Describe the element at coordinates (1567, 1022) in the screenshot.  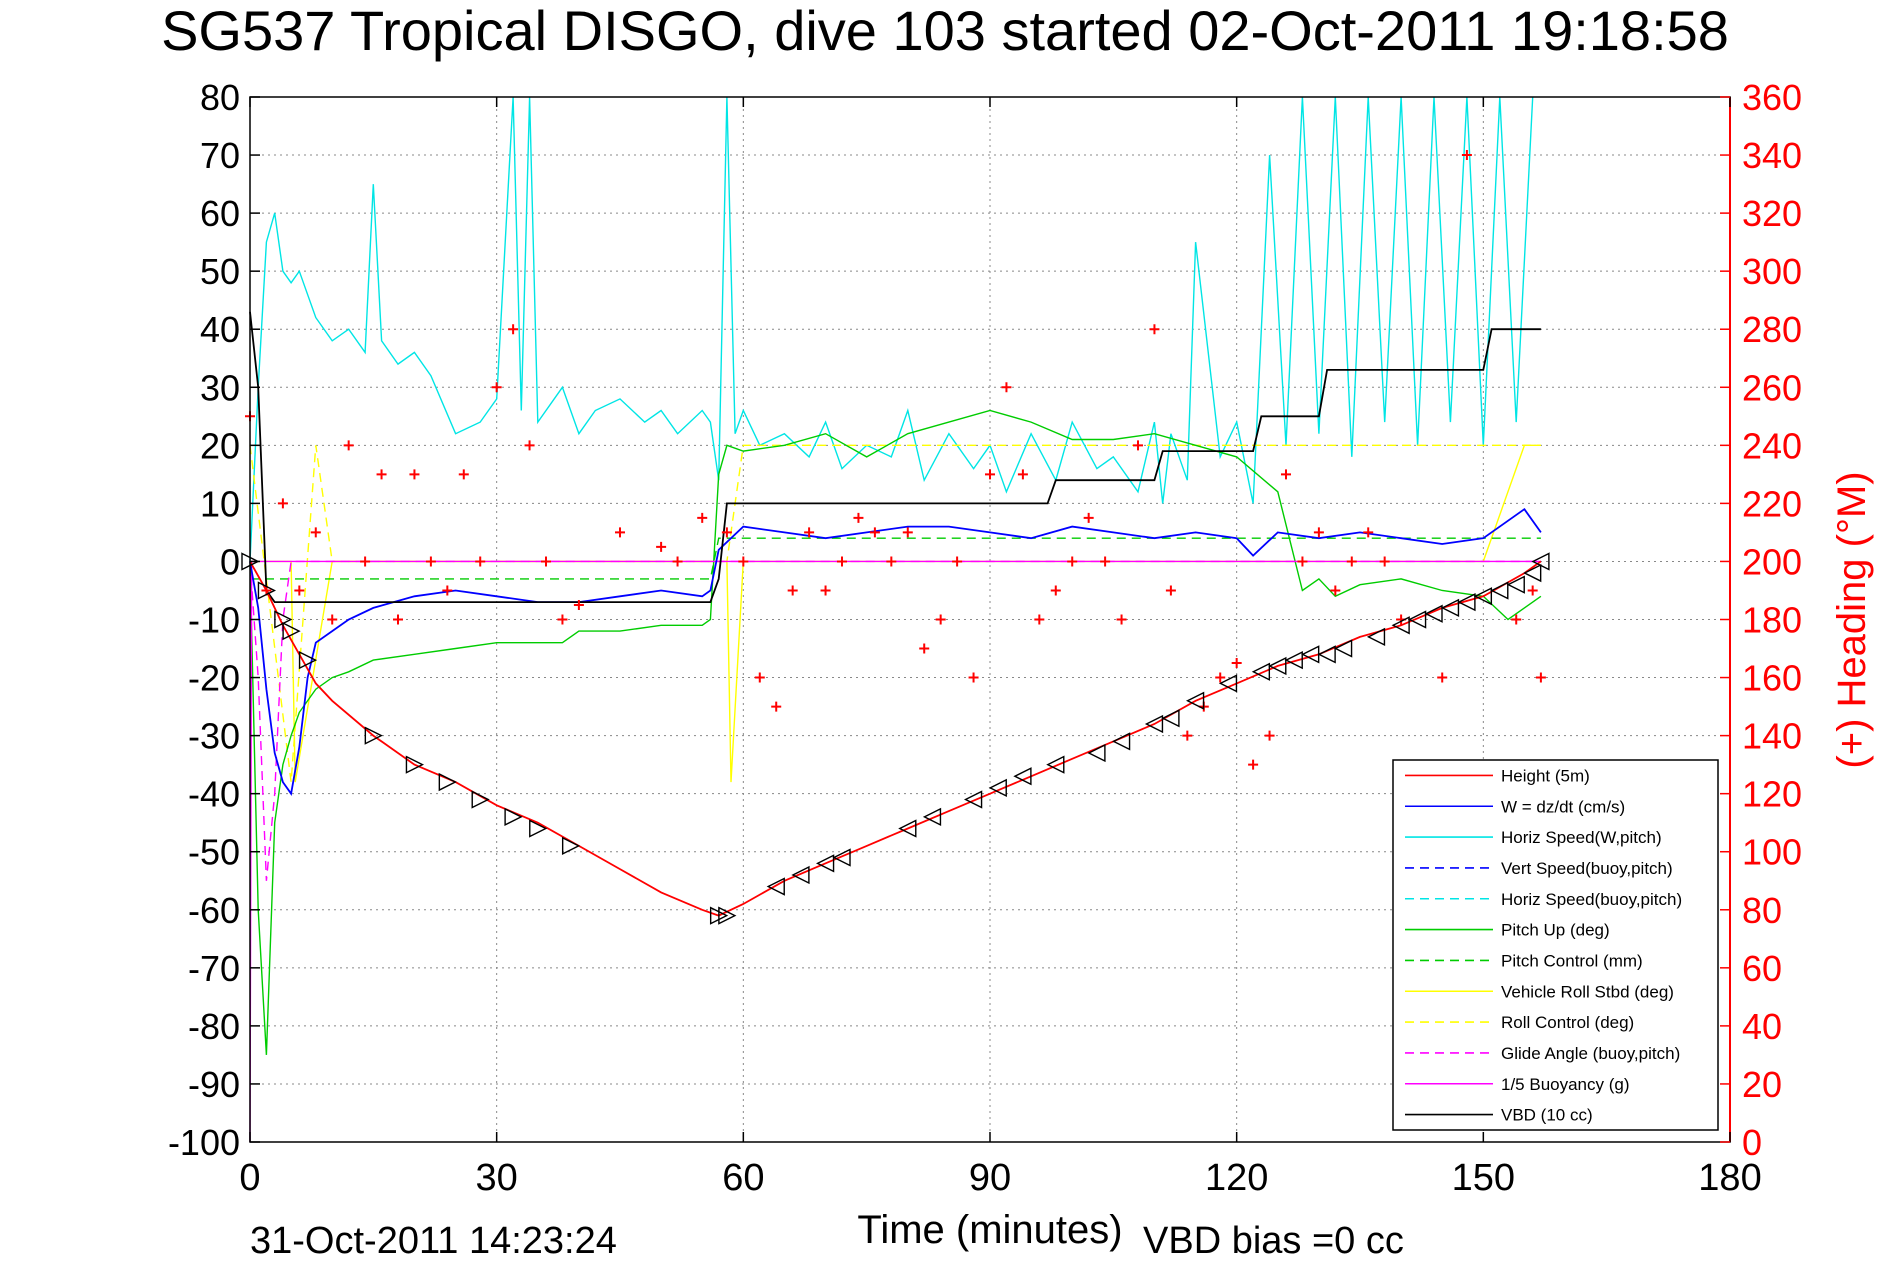
I see `legend-label-roll-control: Roll Control (deg)` at that location.